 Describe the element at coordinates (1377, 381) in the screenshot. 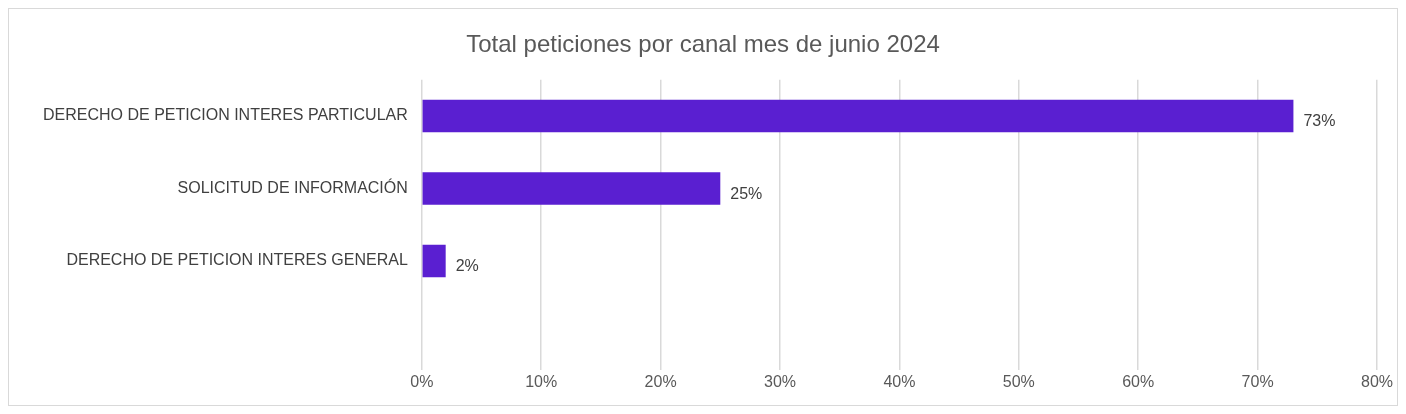

I see `x-tick-label: 80%` at that location.